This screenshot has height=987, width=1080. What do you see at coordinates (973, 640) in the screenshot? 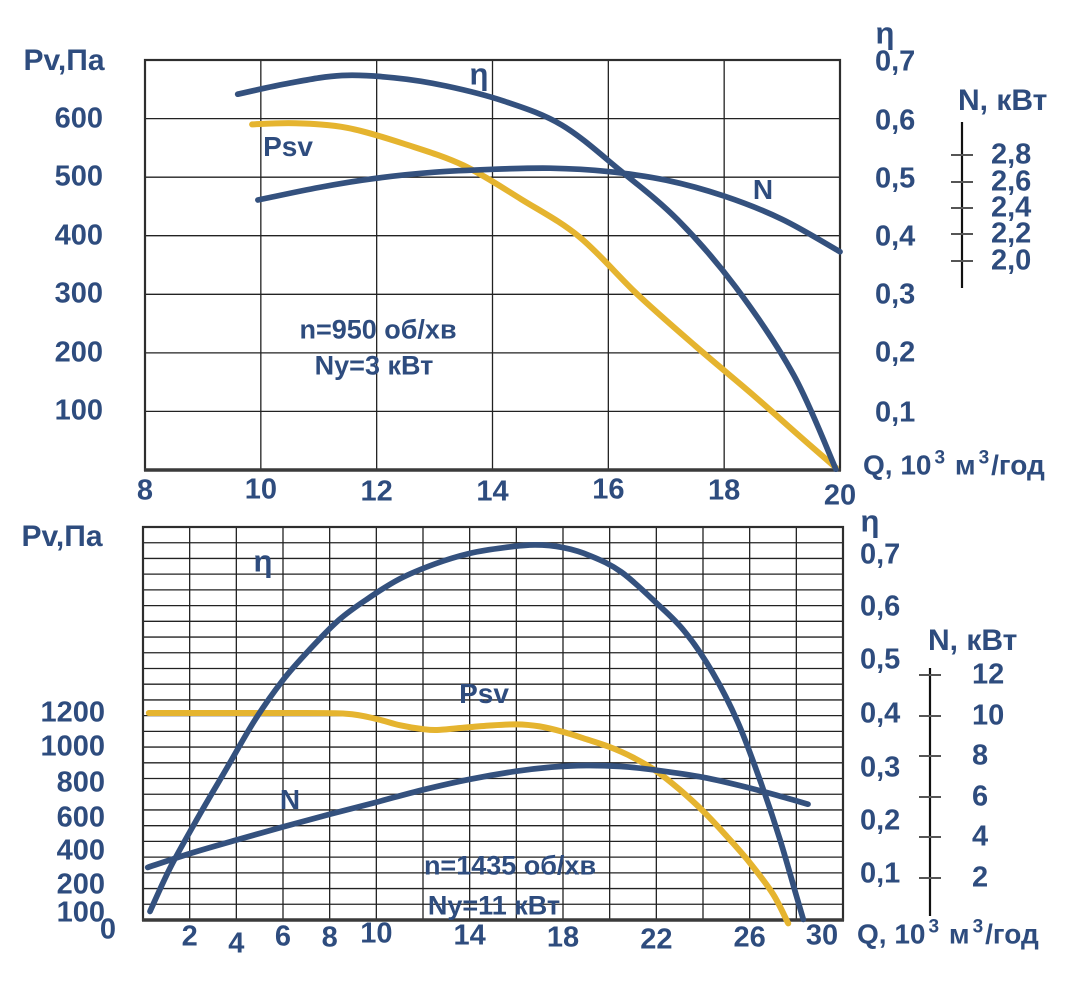
I see `bottom-n-axis-title: N, кВт` at bounding box center [973, 640].